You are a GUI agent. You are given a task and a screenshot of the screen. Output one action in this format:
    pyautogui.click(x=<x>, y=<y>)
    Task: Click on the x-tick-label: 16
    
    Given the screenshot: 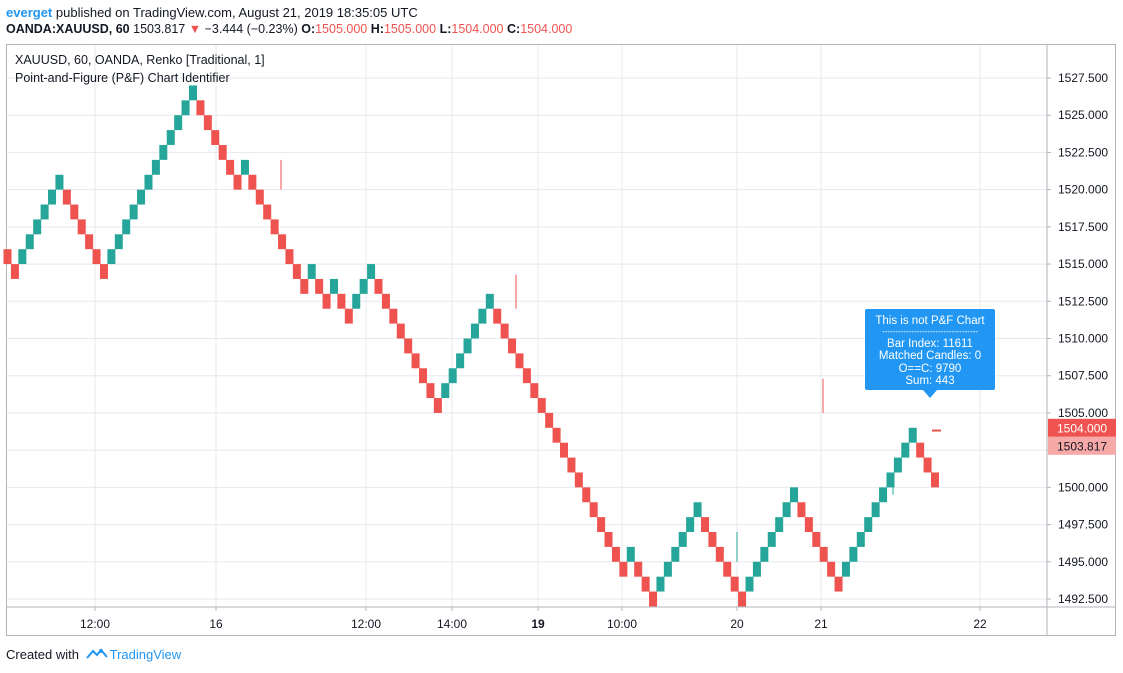 What is the action you would take?
    pyautogui.click(x=216, y=624)
    